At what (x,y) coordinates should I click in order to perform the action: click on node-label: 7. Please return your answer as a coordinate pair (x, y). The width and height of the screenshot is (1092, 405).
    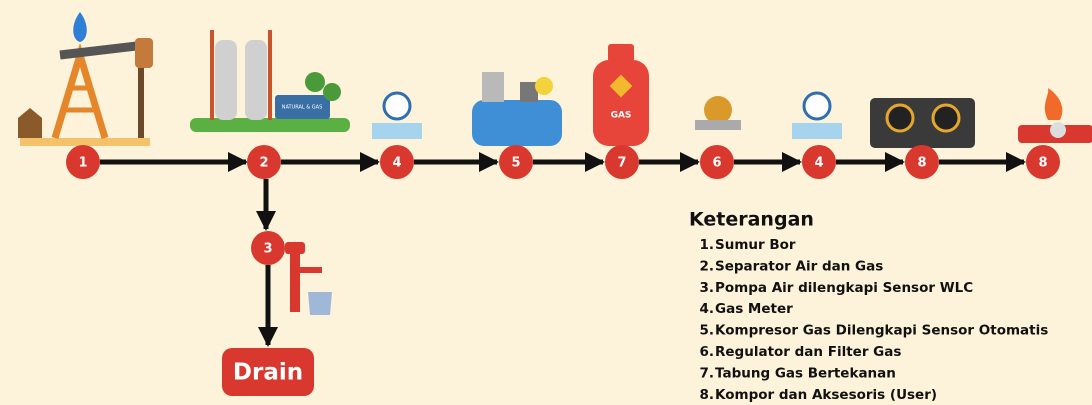
    Looking at the image, I should click on (621, 163).